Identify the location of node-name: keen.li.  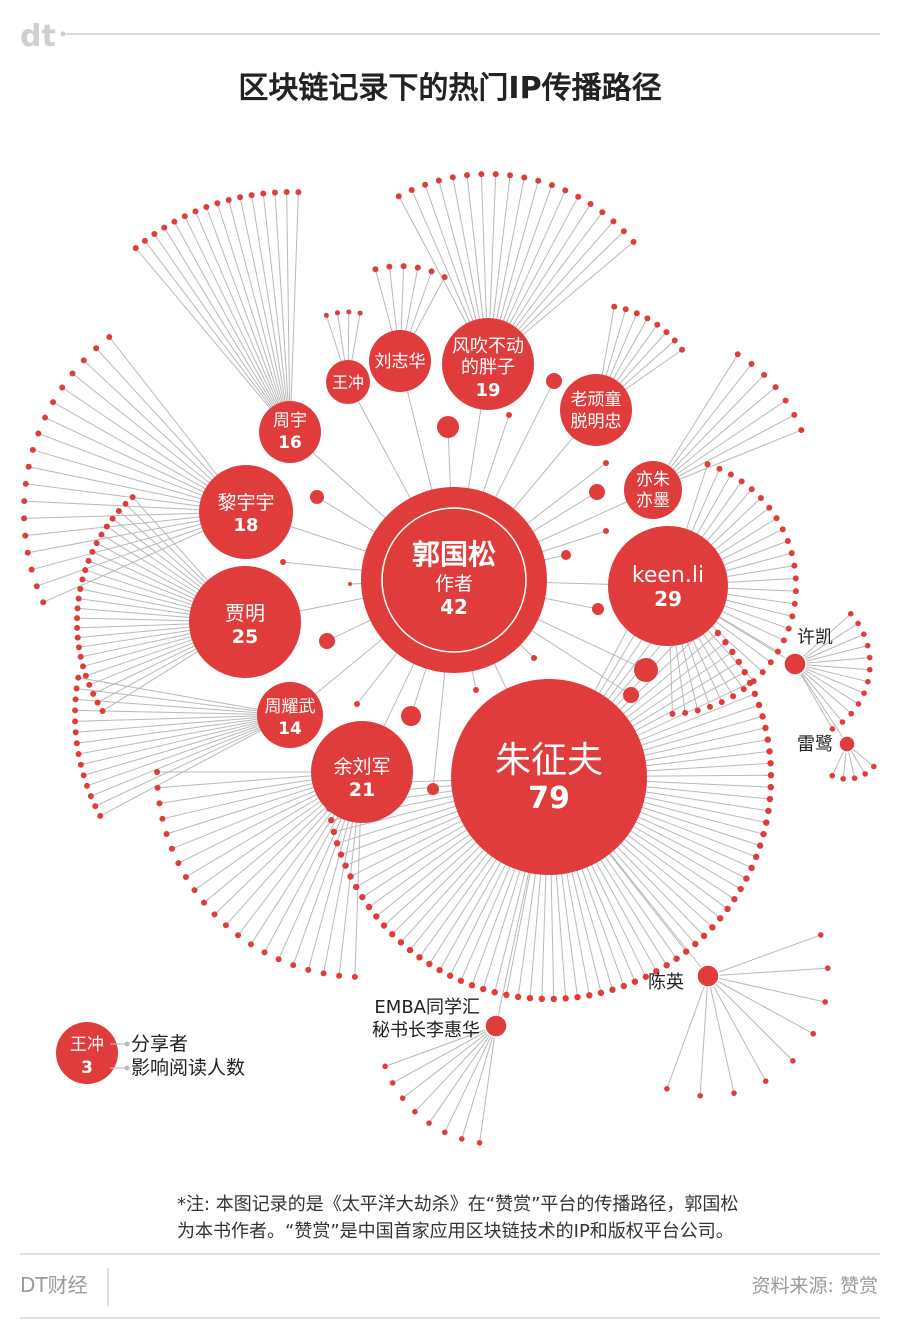
(668, 575).